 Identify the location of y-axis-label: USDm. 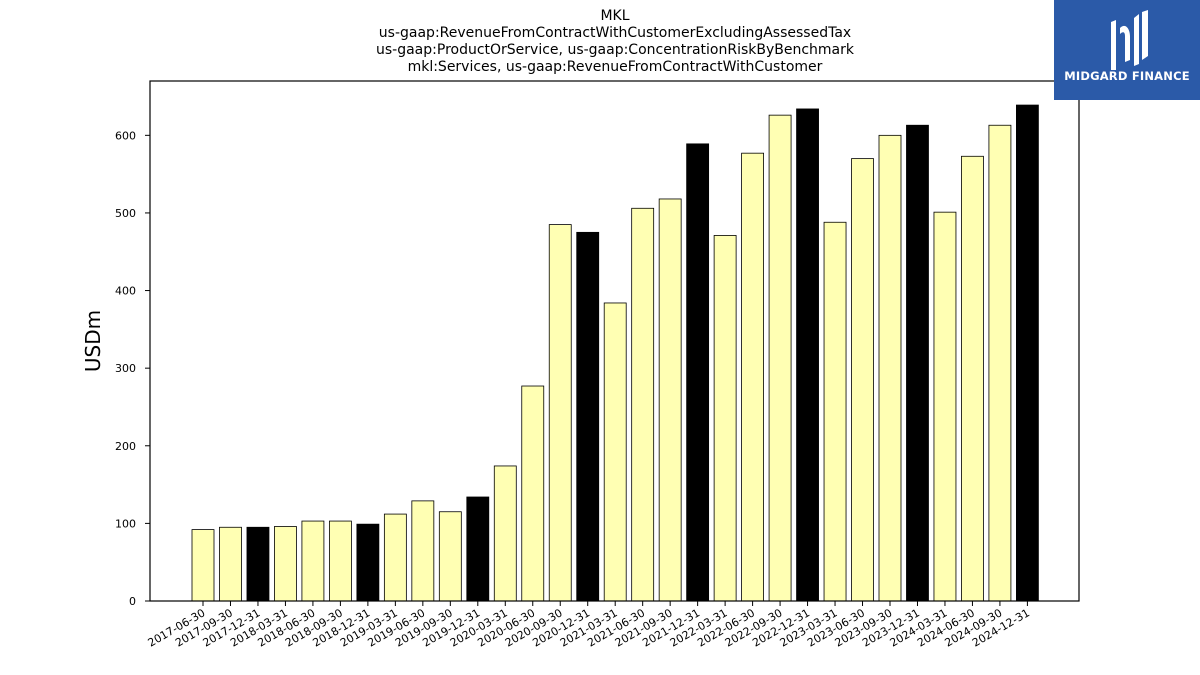
(93, 341).